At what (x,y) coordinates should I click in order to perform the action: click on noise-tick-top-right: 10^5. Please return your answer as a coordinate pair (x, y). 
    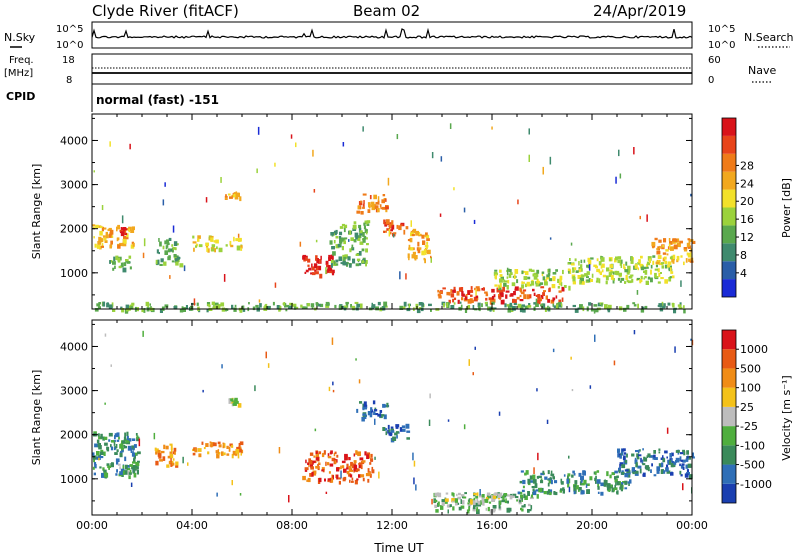
    Looking at the image, I should click on (721, 29).